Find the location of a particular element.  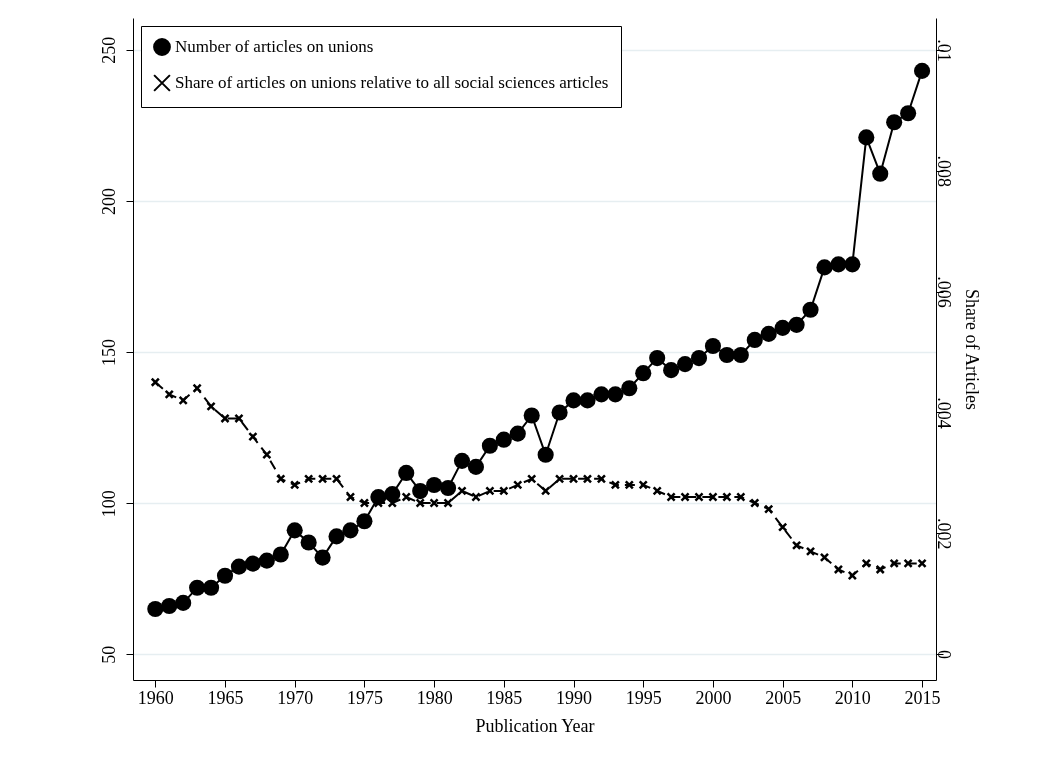

y2-tick-label: 0 is located at coordinates (943, 655).